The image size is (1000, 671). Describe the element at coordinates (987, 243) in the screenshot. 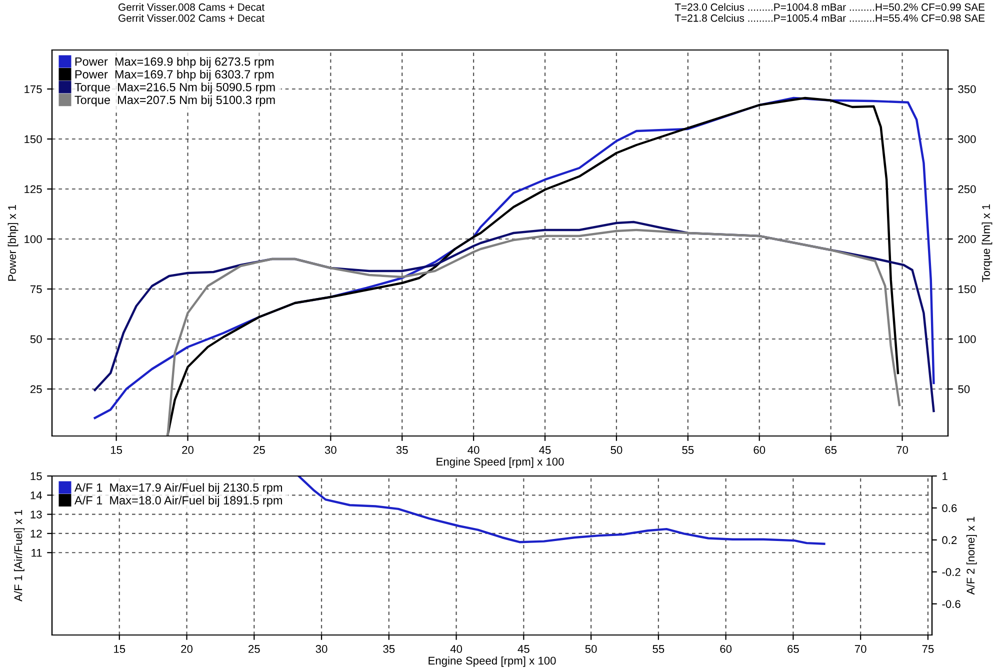

I see `y2-axis-title: Torque [Nm] x 1` at that location.